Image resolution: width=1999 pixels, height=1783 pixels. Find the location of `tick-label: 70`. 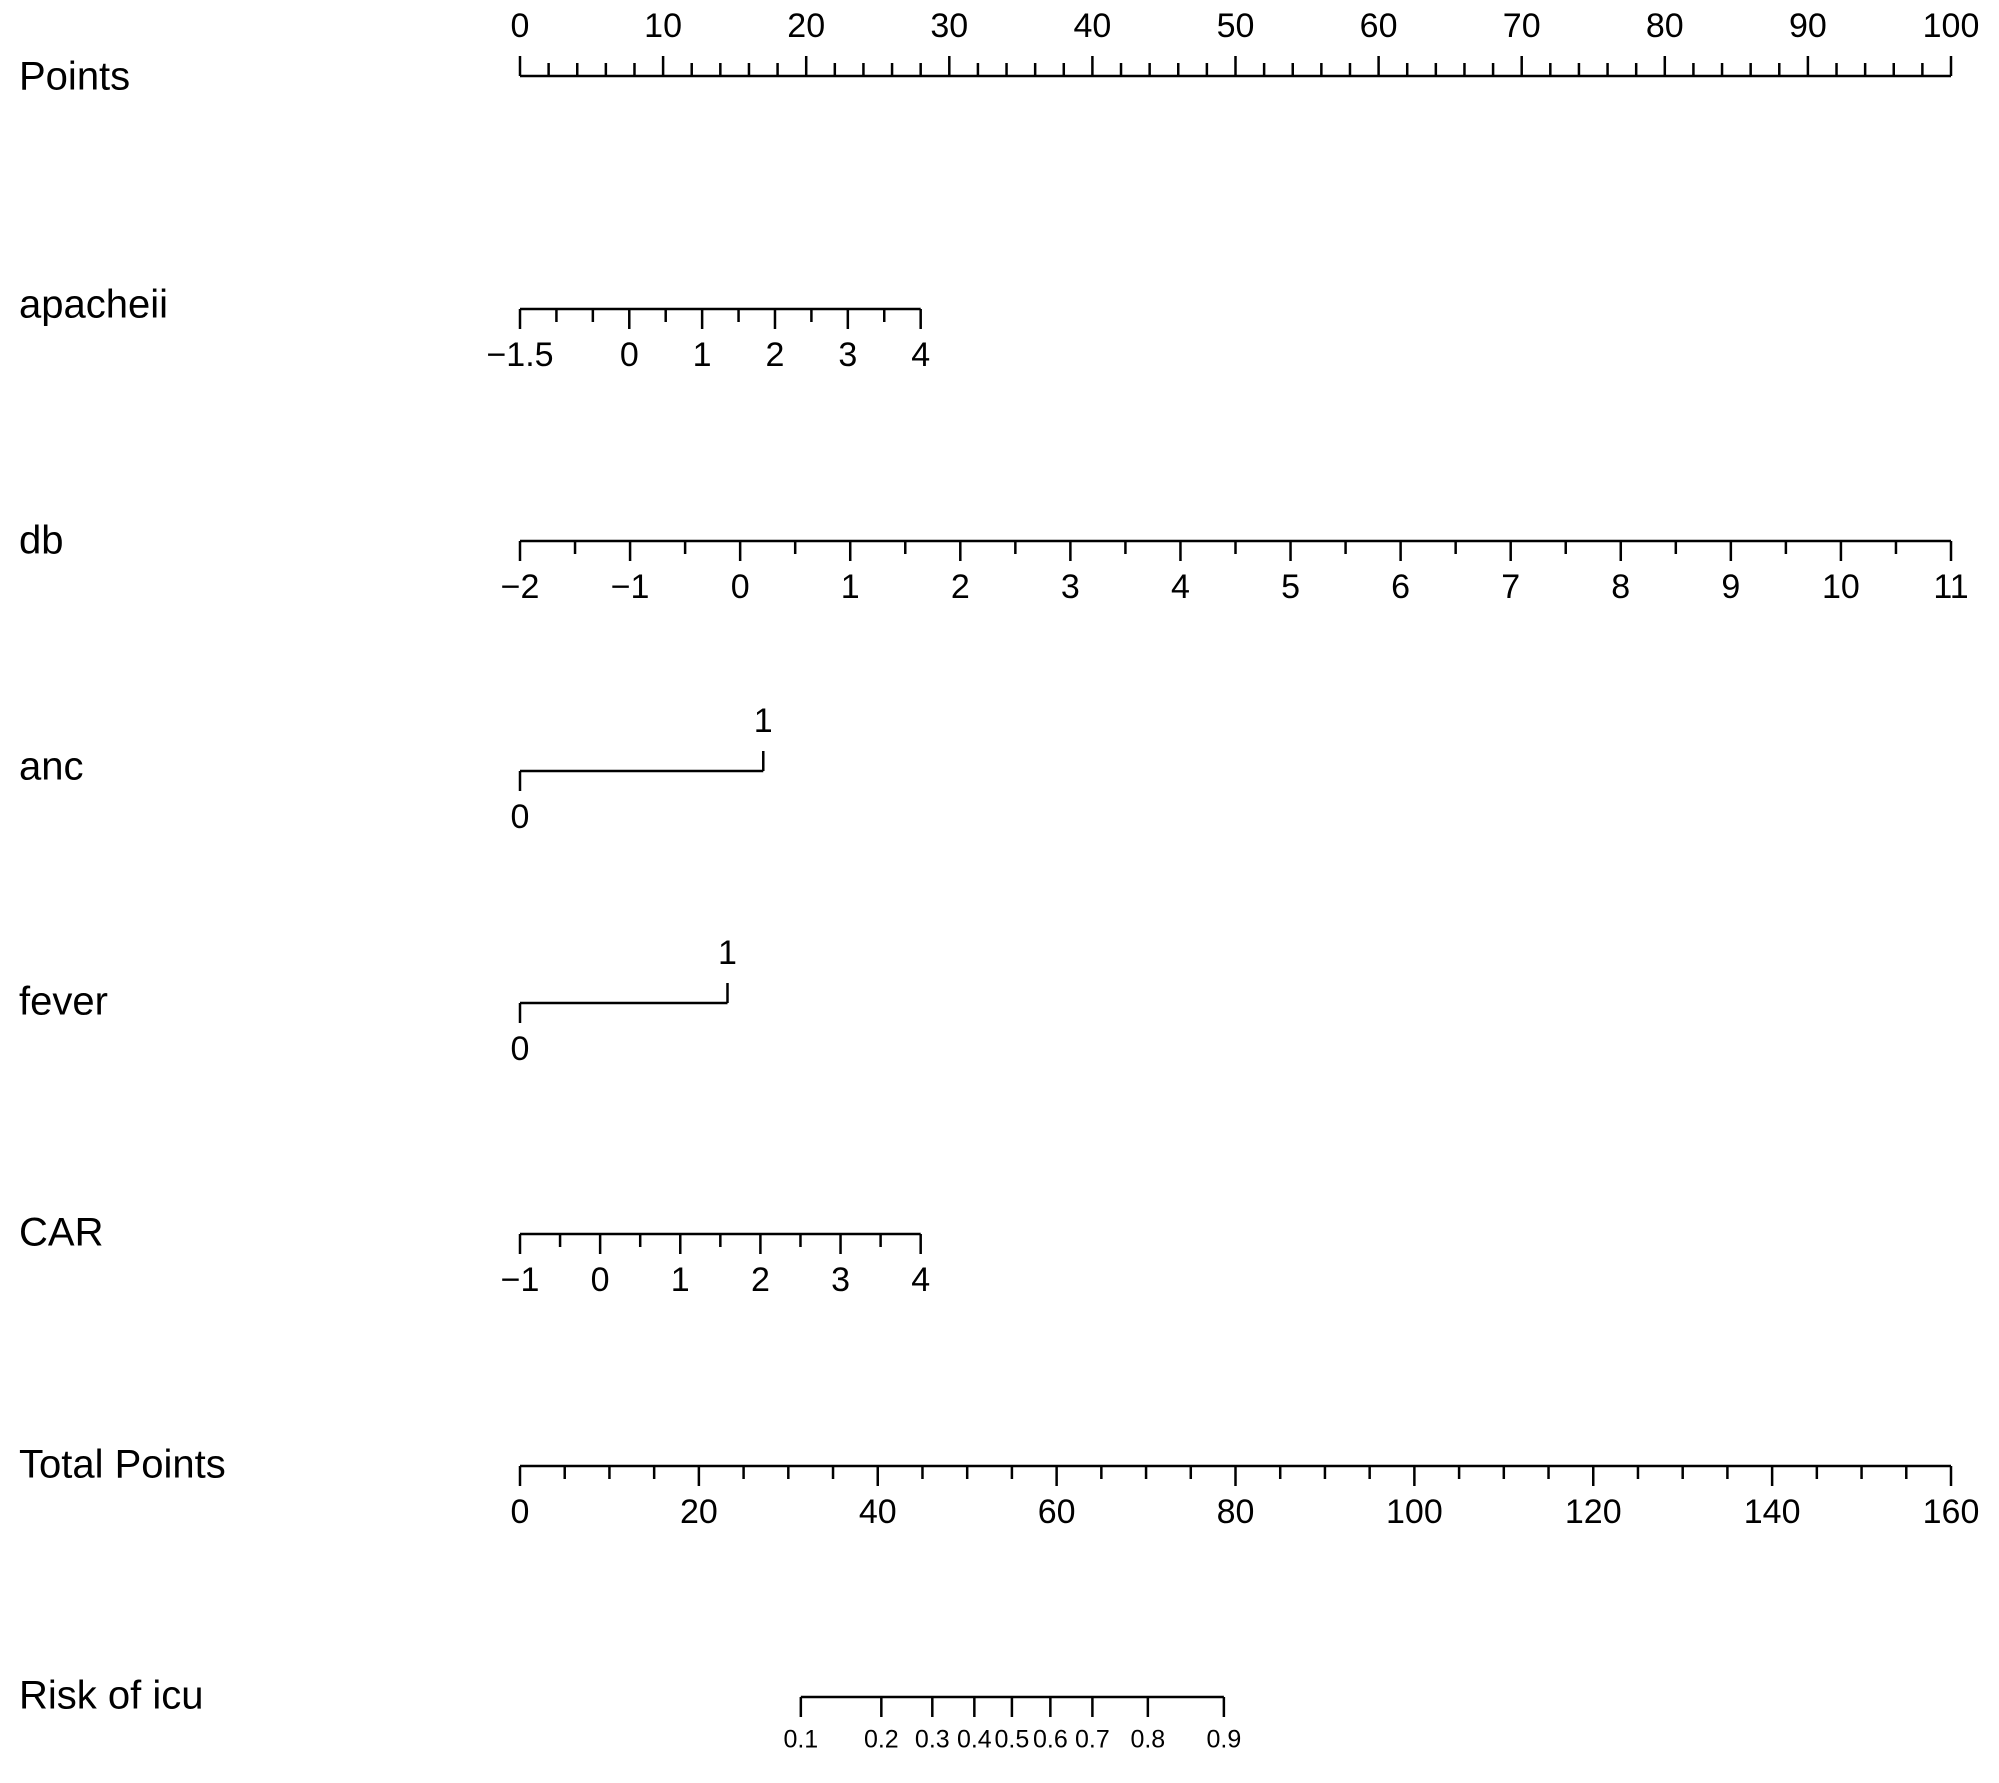

tick-label: 70 is located at coordinates (1522, 26).